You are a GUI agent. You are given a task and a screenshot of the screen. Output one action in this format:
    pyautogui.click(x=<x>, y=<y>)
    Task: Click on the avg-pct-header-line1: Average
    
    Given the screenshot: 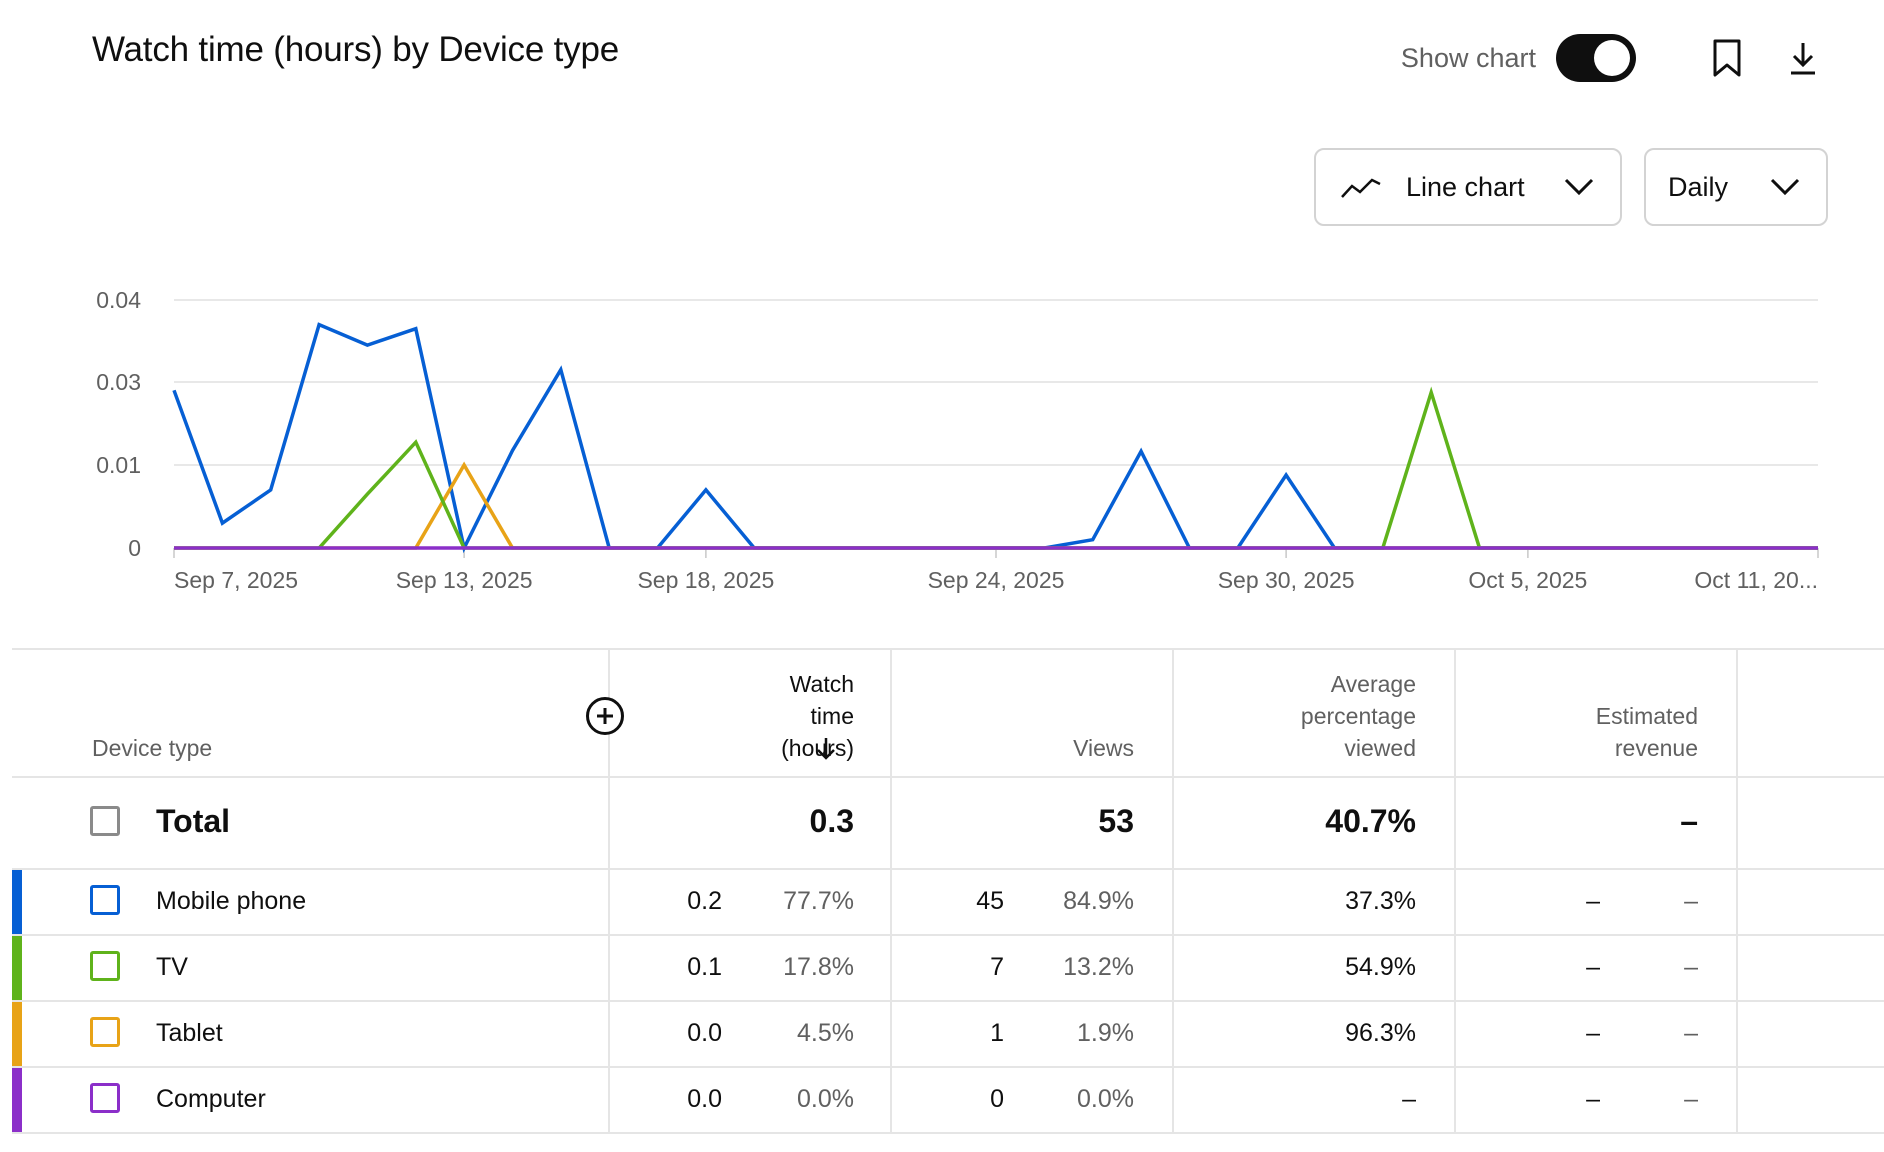 What is the action you would take?
    pyautogui.click(x=1373, y=684)
    